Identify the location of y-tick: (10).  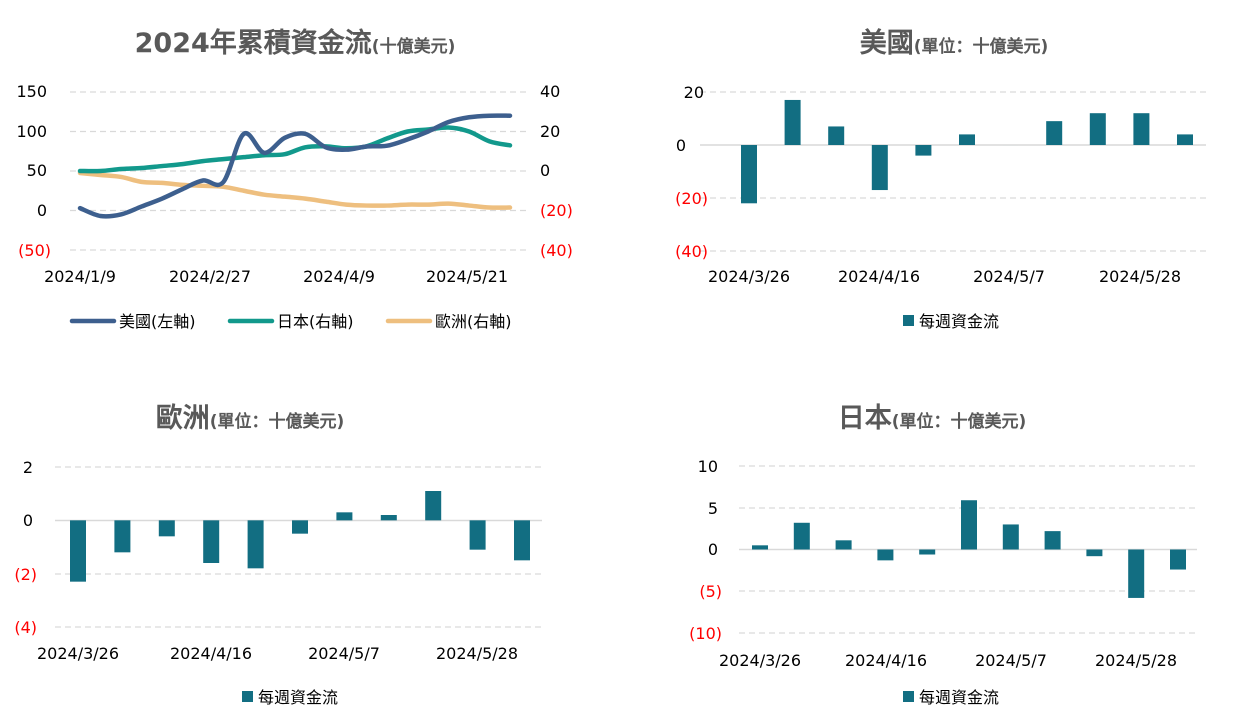
(705, 633).